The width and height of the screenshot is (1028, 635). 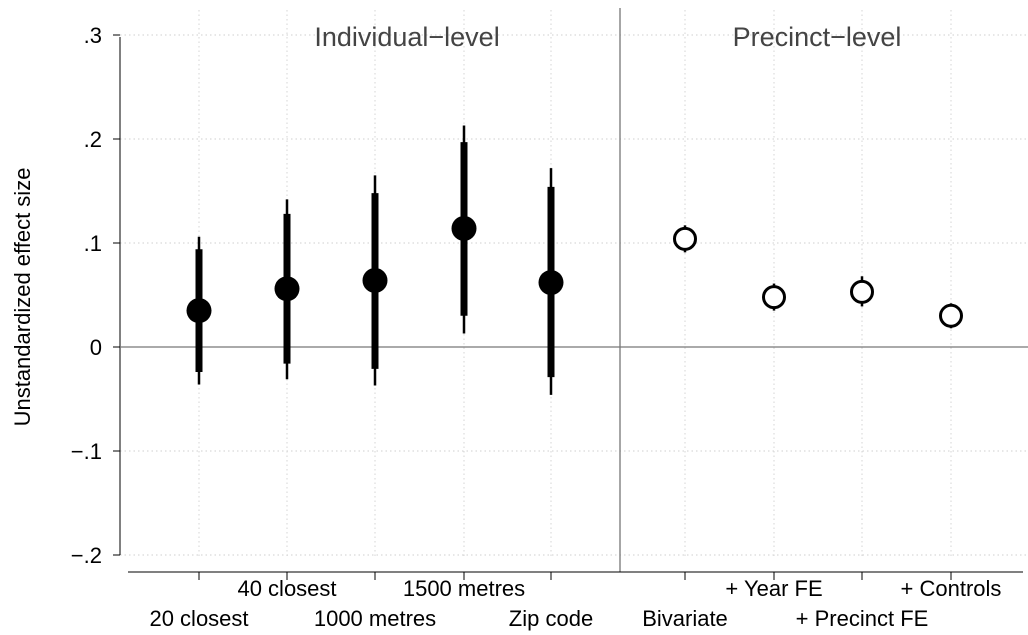 What do you see at coordinates (406, 37) in the screenshot?
I see `panel-title: Individual−level` at bounding box center [406, 37].